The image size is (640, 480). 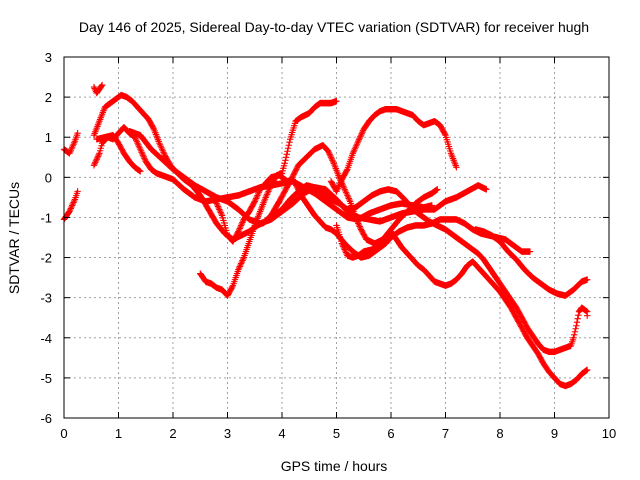 I want to click on x-tick-label: 7, so click(x=445, y=433).